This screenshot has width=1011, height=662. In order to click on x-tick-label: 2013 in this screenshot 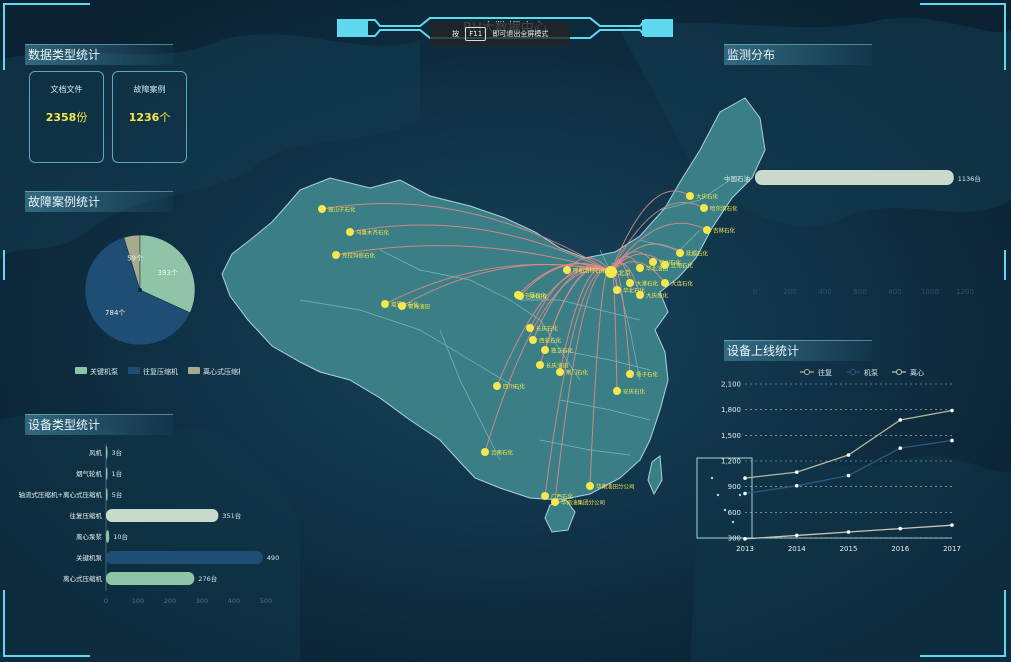, I will do `click(745, 549)`.